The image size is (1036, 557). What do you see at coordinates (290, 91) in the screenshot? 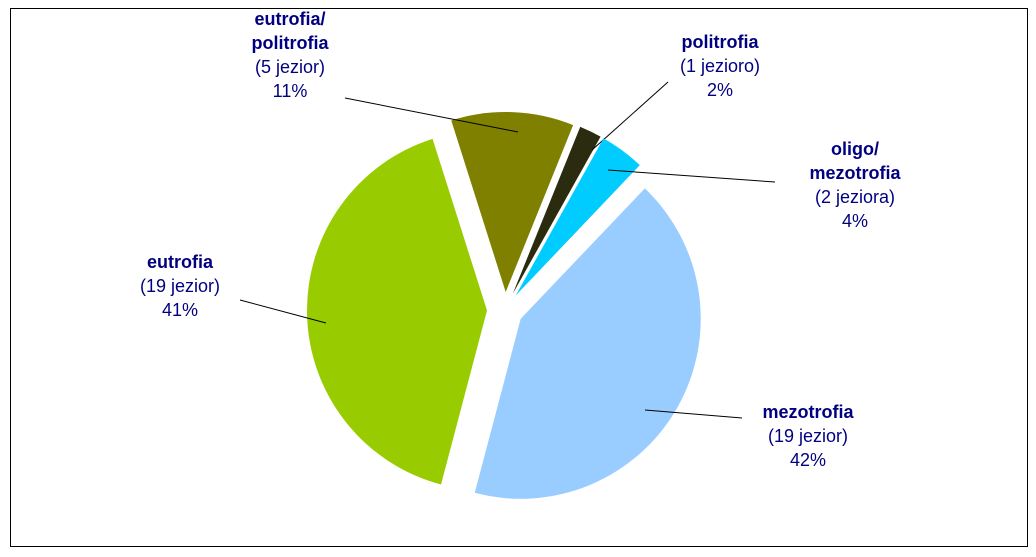
I see `slice-percent: 11%` at bounding box center [290, 91].